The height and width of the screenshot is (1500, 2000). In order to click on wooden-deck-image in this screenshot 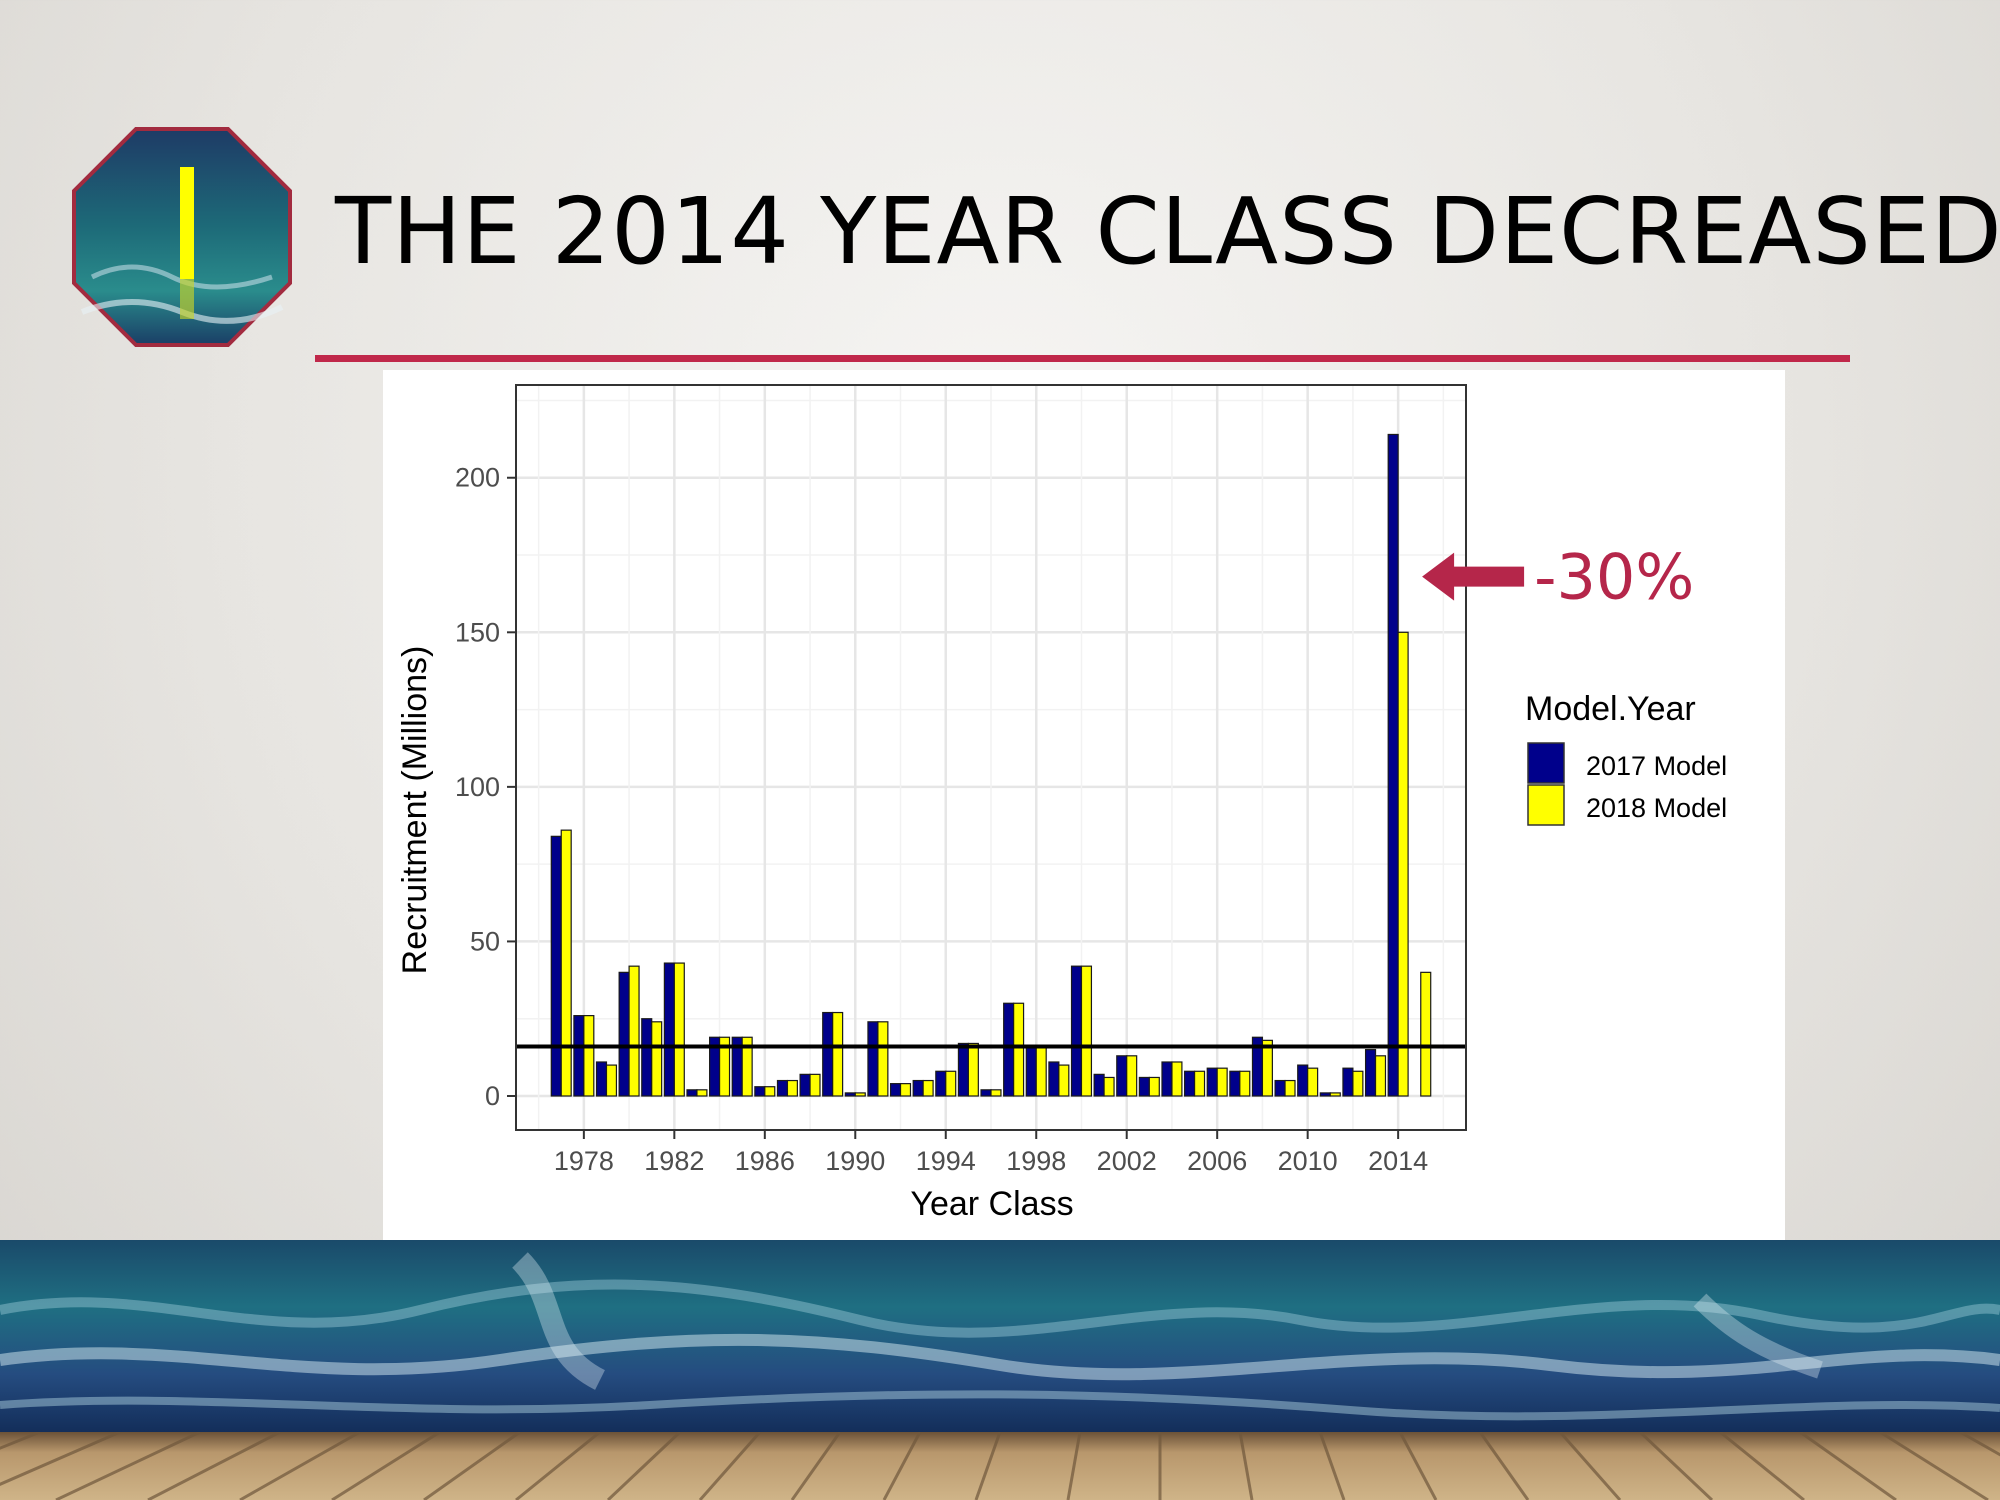, I will do `click(1000, 1466)`.